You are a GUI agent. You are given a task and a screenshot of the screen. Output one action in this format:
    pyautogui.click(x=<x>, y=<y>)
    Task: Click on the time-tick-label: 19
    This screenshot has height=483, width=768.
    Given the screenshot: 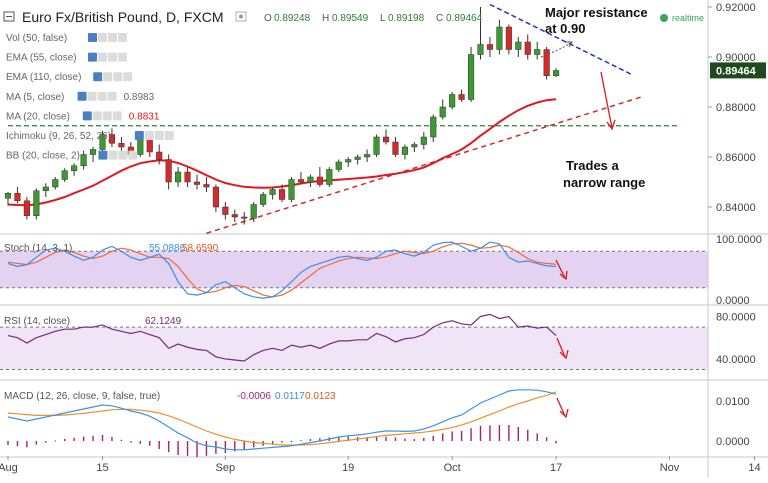 What is the action you would take?
    pyautogui.click(x=348, y=468)
    